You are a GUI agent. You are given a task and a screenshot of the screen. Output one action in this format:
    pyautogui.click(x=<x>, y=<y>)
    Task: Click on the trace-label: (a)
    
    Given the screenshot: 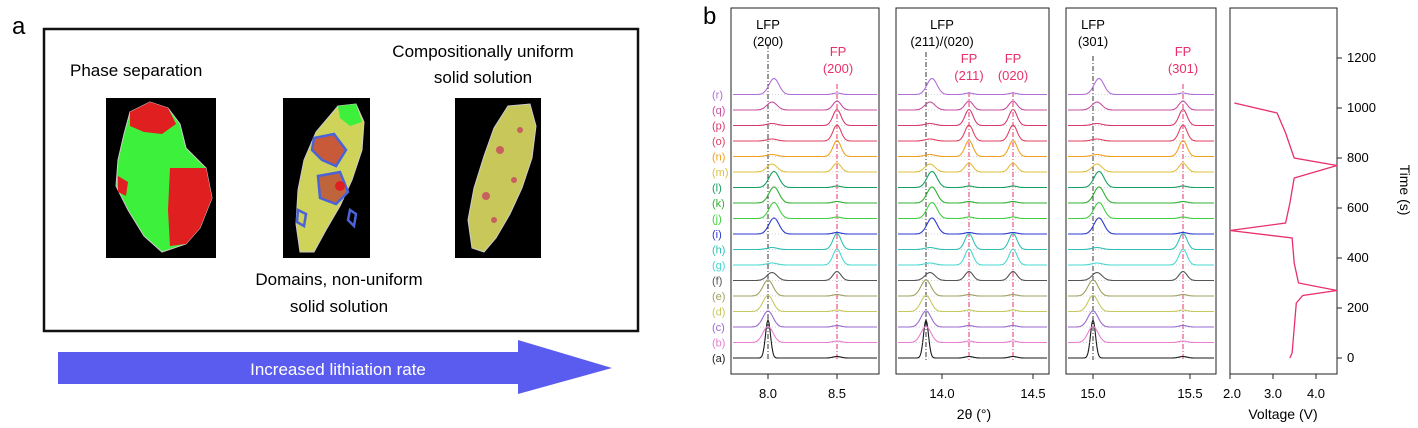 What is the action you would take?
    pyautogui.click(x=718, y=359)
    